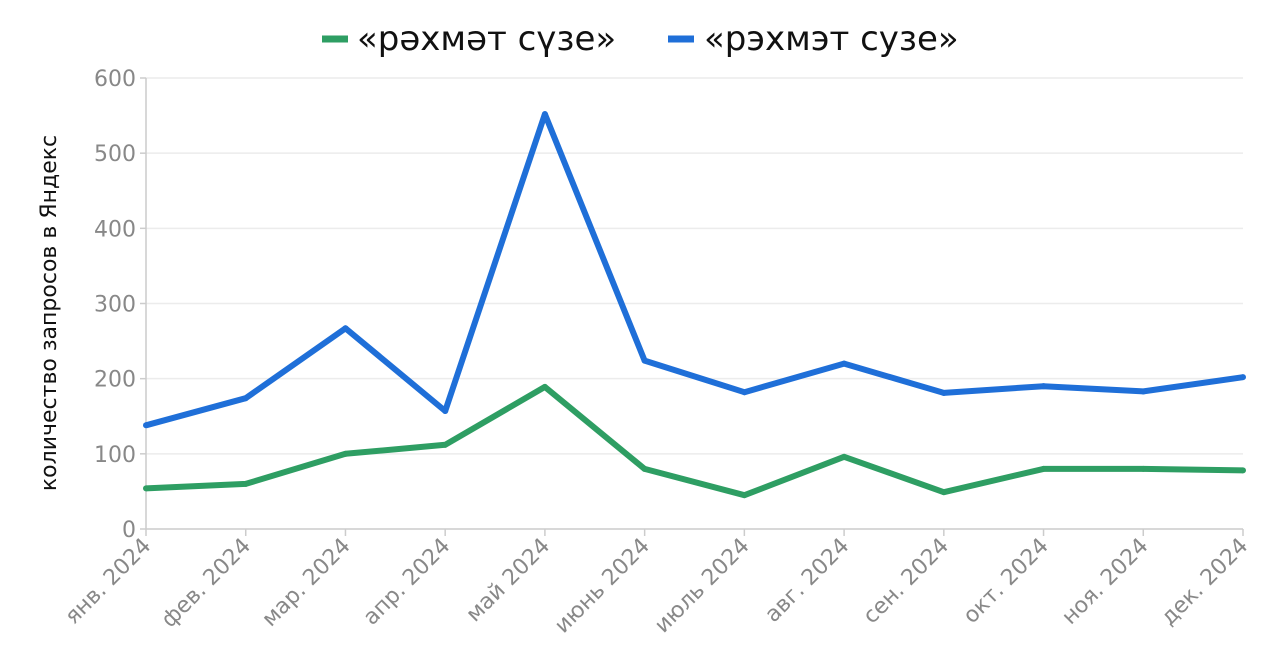 The width and height of the screenshot is (1280, 660). Describe the element at coordinates (1204, 582) in the screenshot. I see `x-tick-label: дек. 2024` at that location.